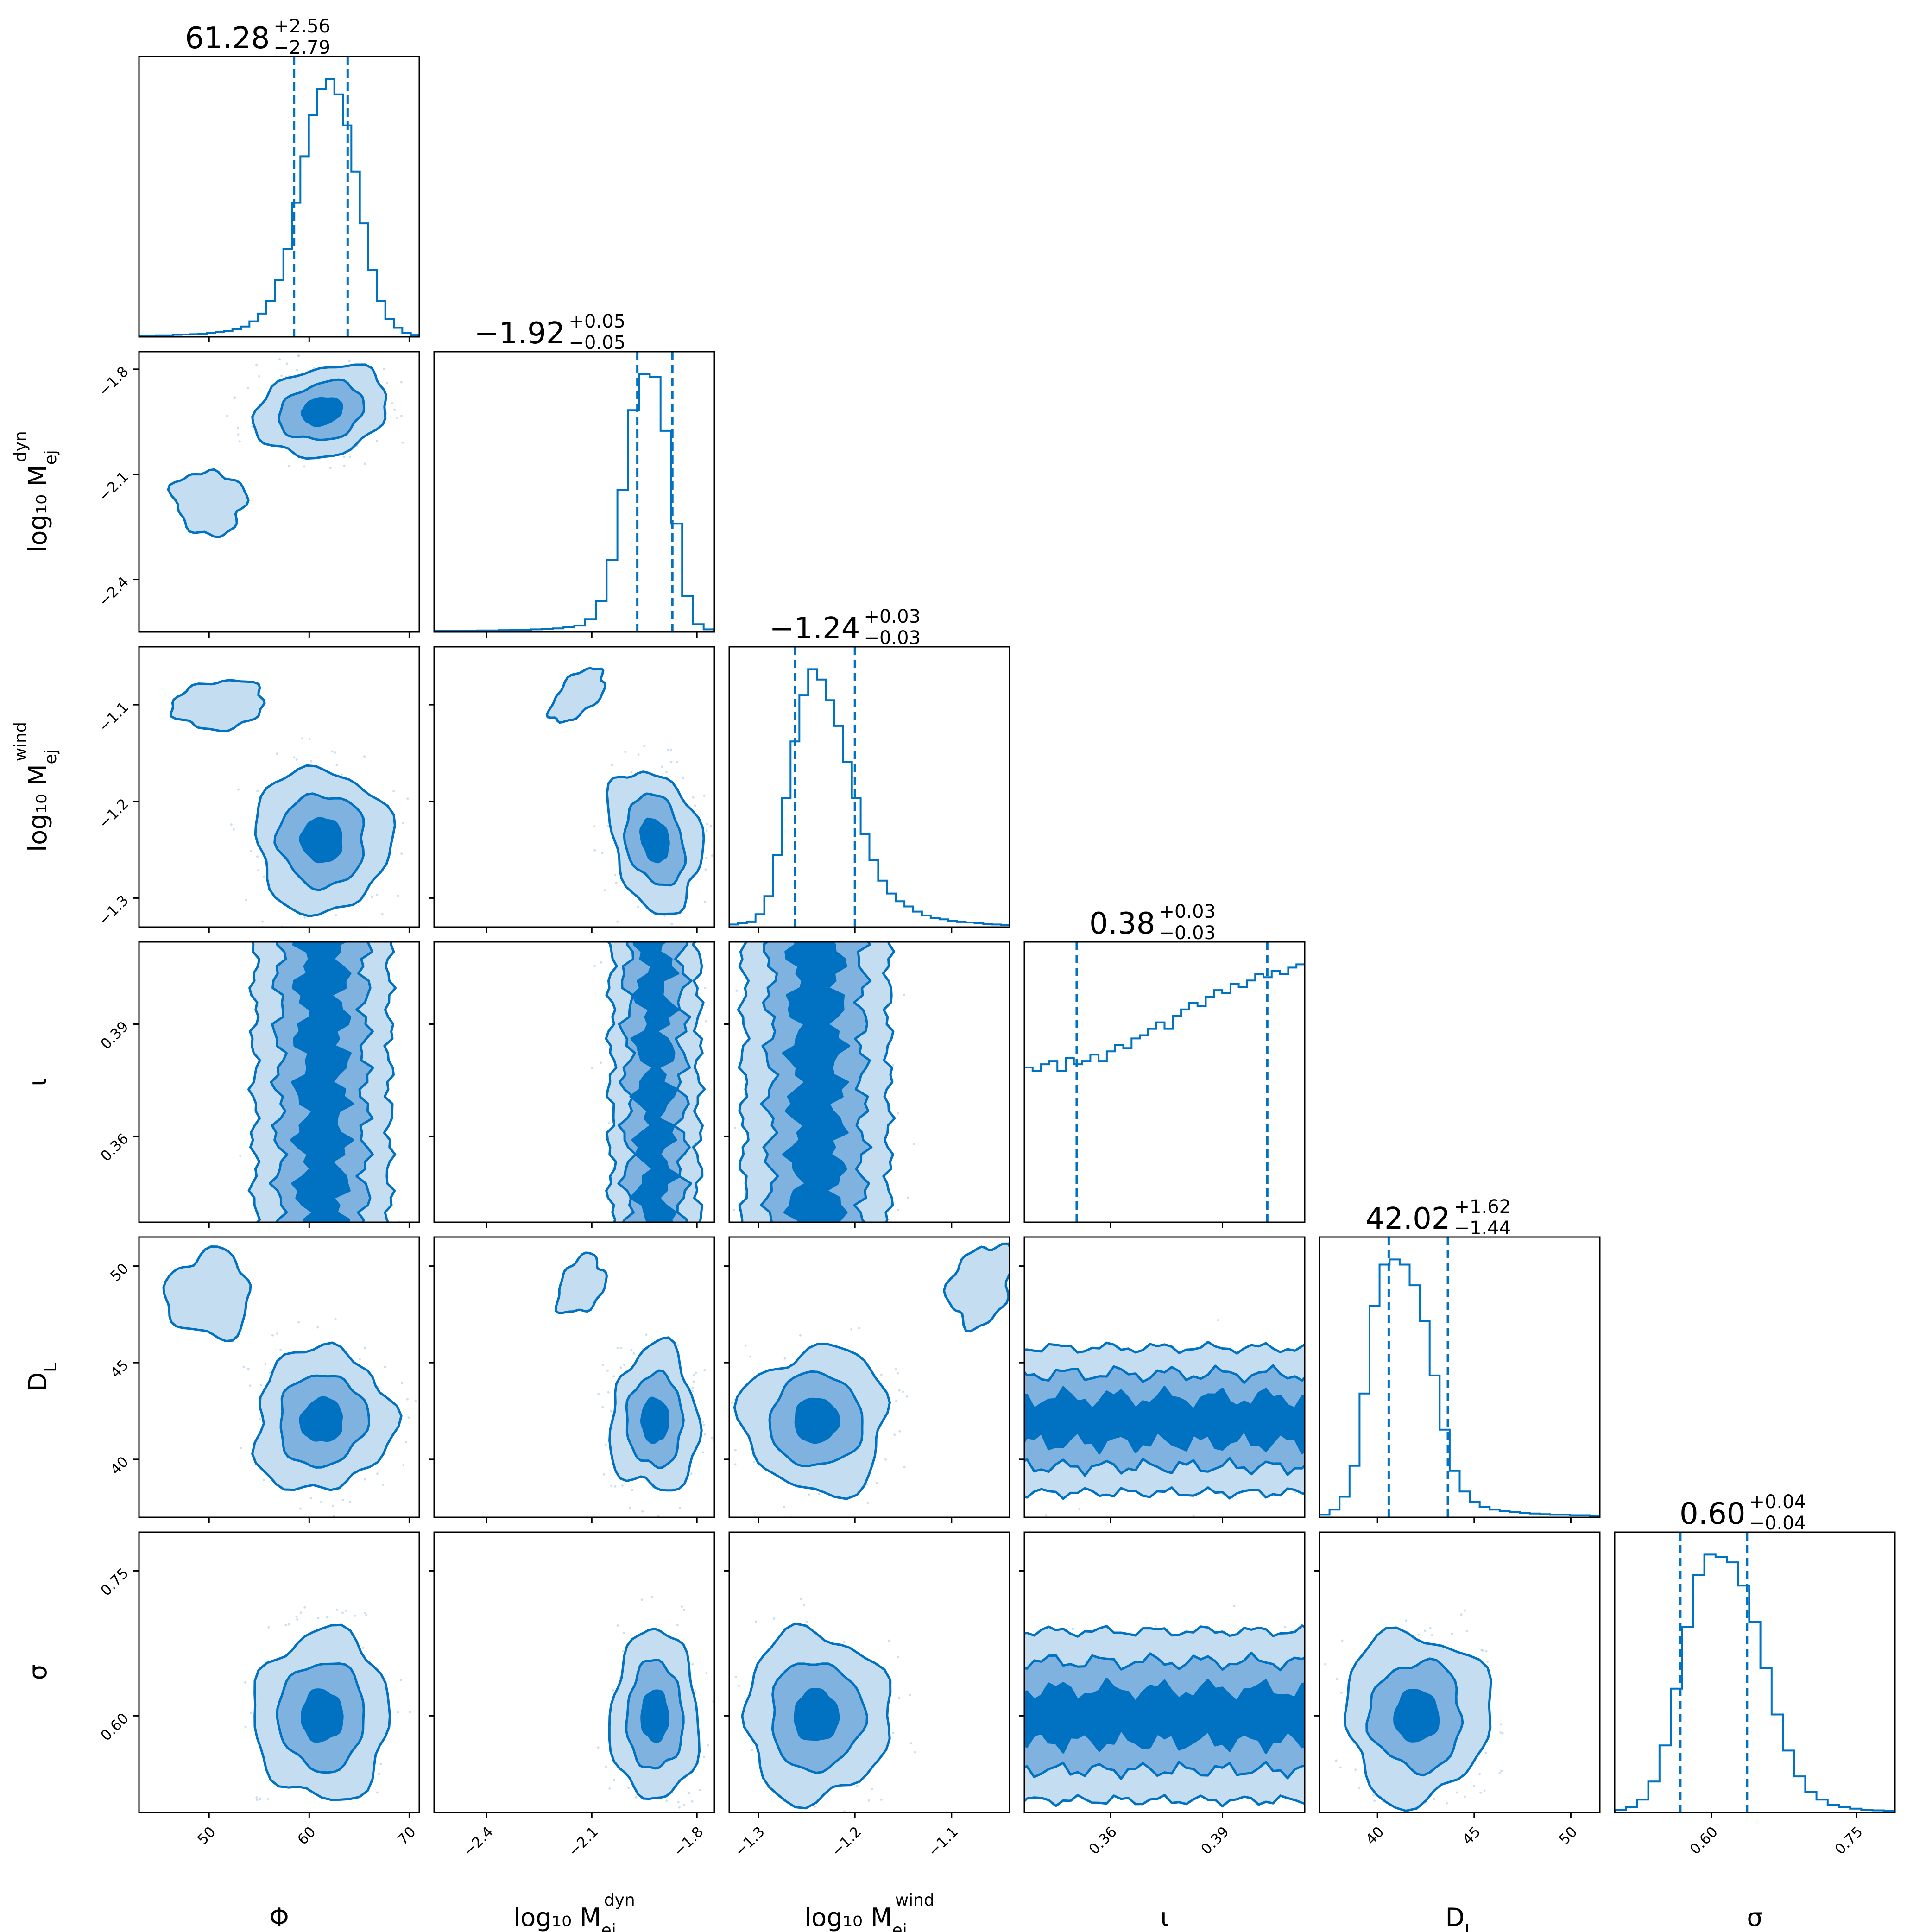  I want to click on panel-log10_Mej_dyn-vs-D_L, so click(572, 1379).